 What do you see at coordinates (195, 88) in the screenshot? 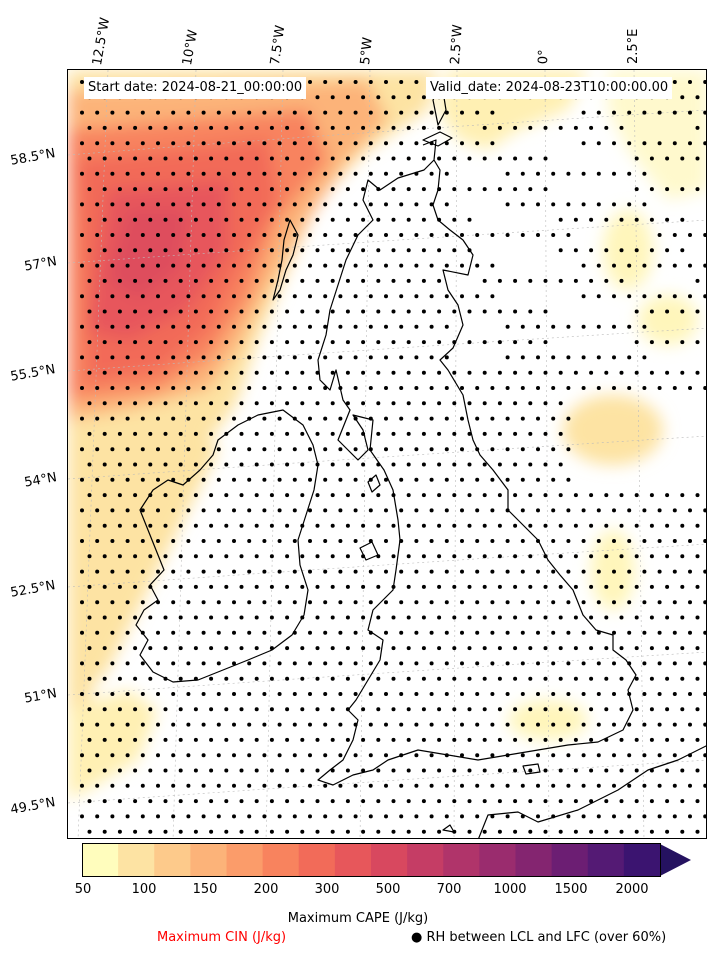
I see `start-date-label: Start date: 2024-08-21_00:00:00` at bounding box center [195, 88].